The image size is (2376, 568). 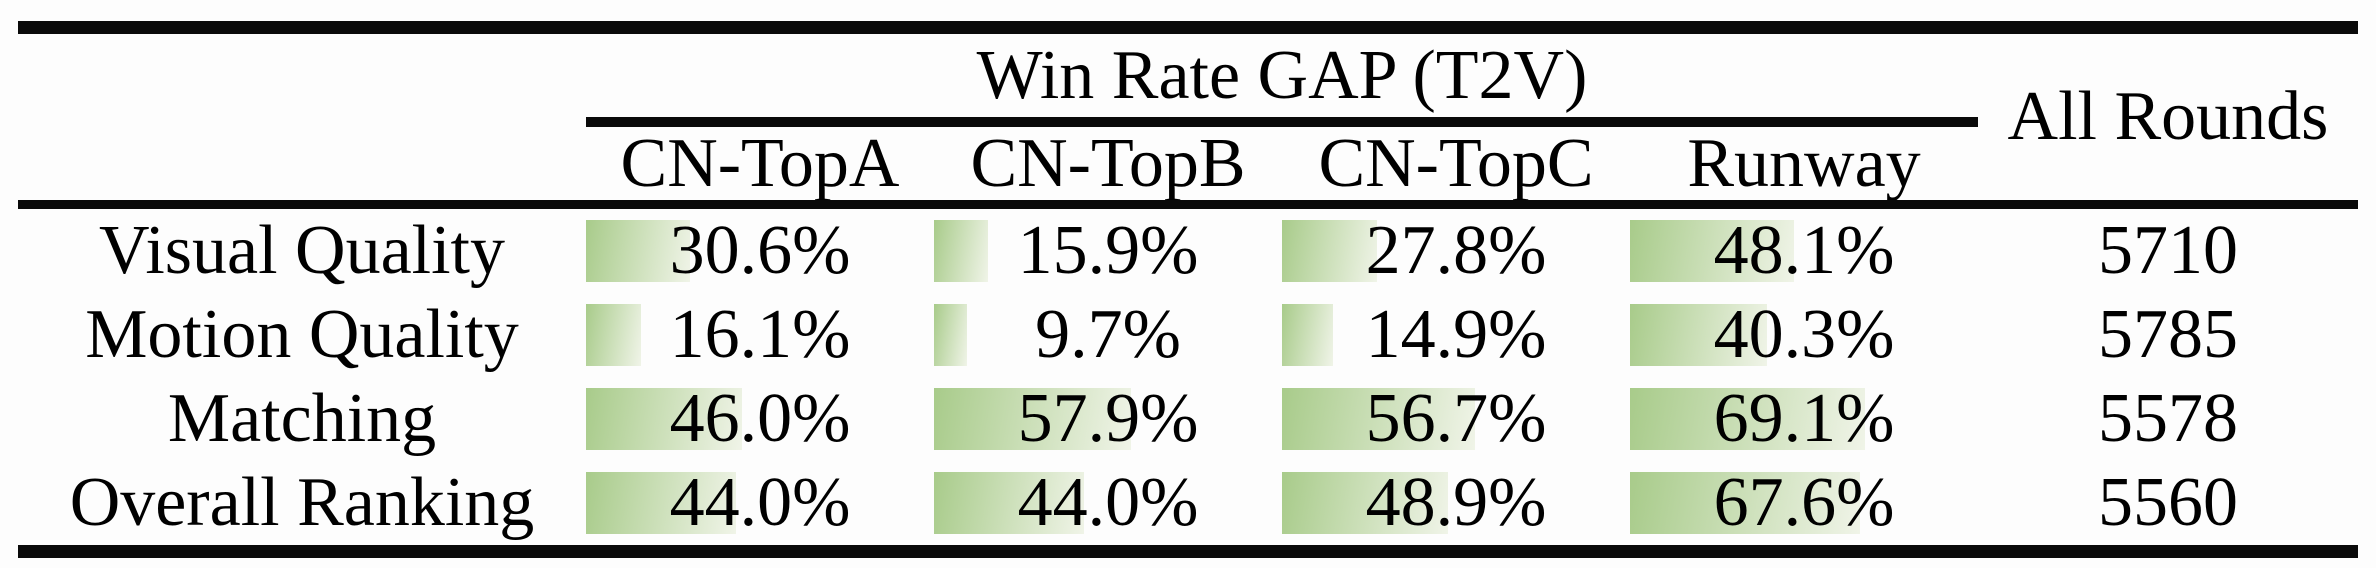 What do you see at coordinates (2168, 334) in the screenshot?
I see `all-rounds-value: 5785` at bounding box center [2168, 334].